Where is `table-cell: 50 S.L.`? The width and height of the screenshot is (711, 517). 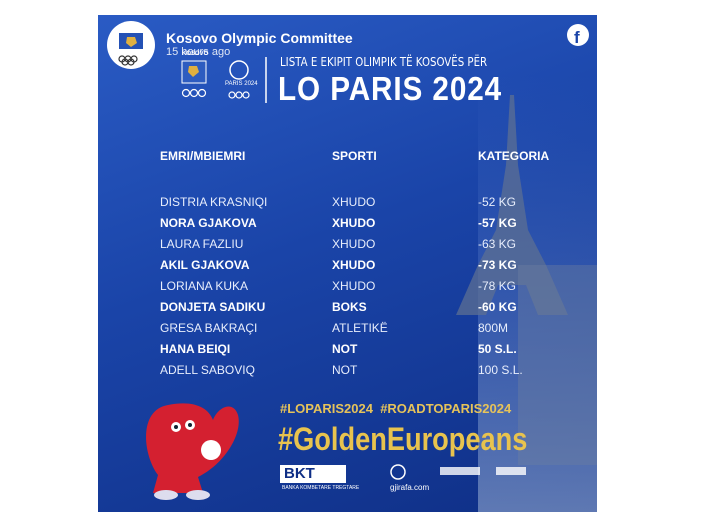 table-cell: 50 S.L. is located at coordinates (497, 349).